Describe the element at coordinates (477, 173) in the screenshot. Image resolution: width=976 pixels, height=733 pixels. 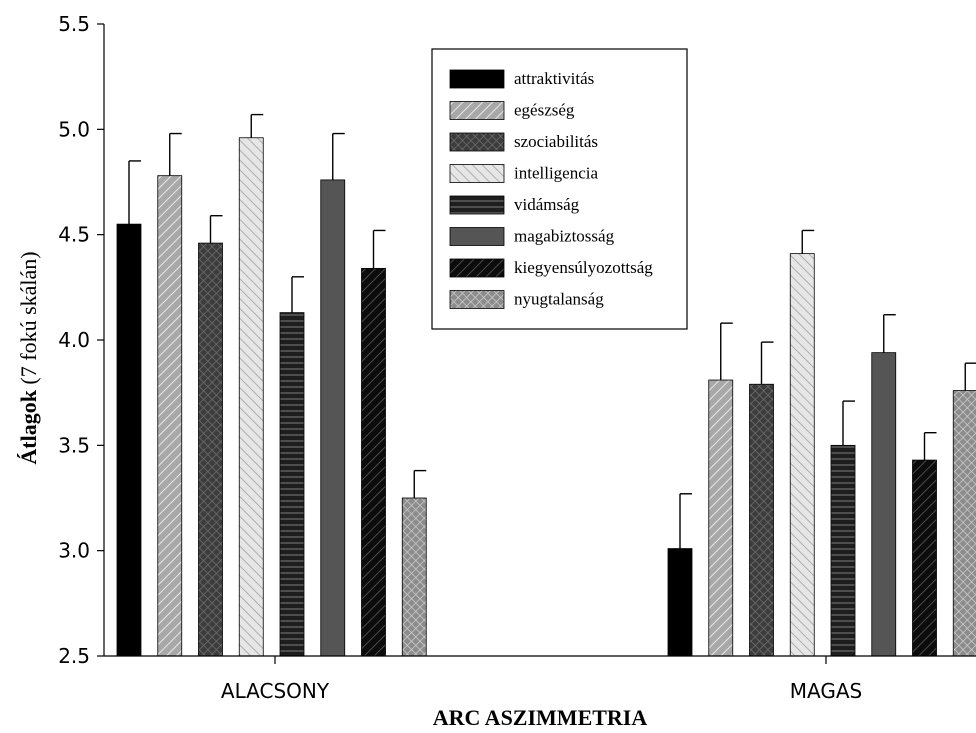
I see `legend-swatch-intelligencia` at that location.